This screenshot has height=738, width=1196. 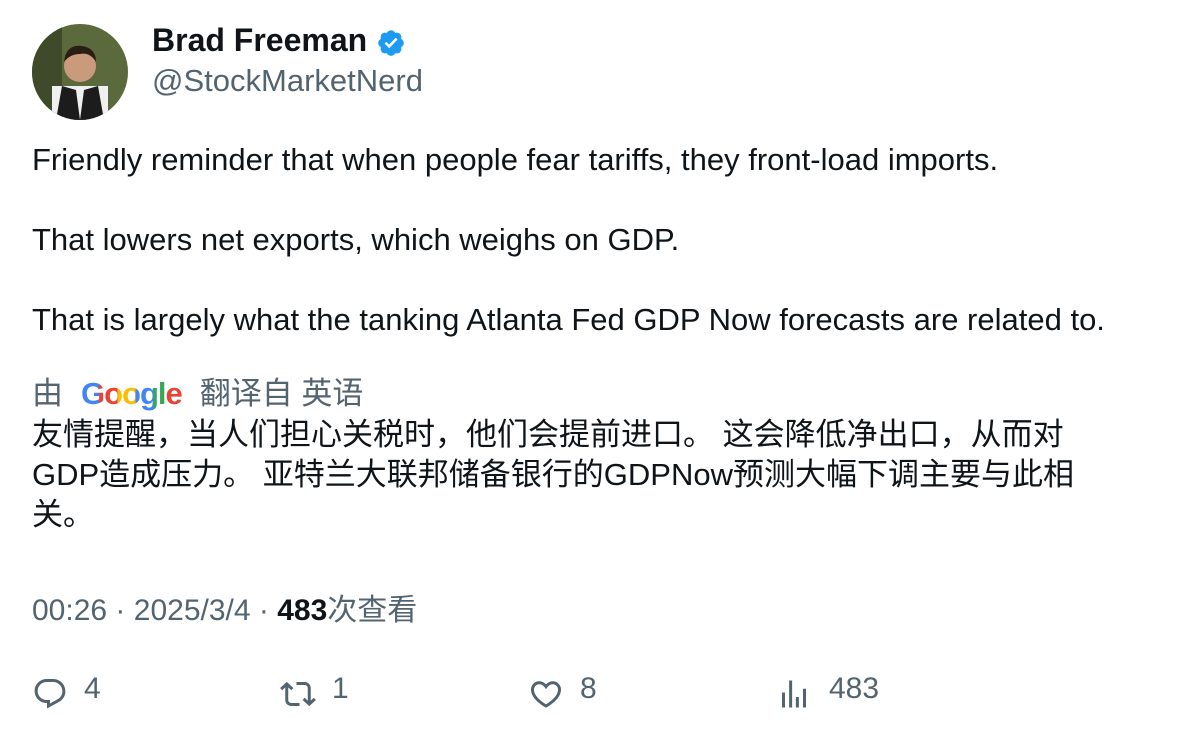 What do you see at coordinates (197, 390) in the screenshot?
I see `translation-label: 由 Google 翻译自 英语` at bounding box center [197, 390].